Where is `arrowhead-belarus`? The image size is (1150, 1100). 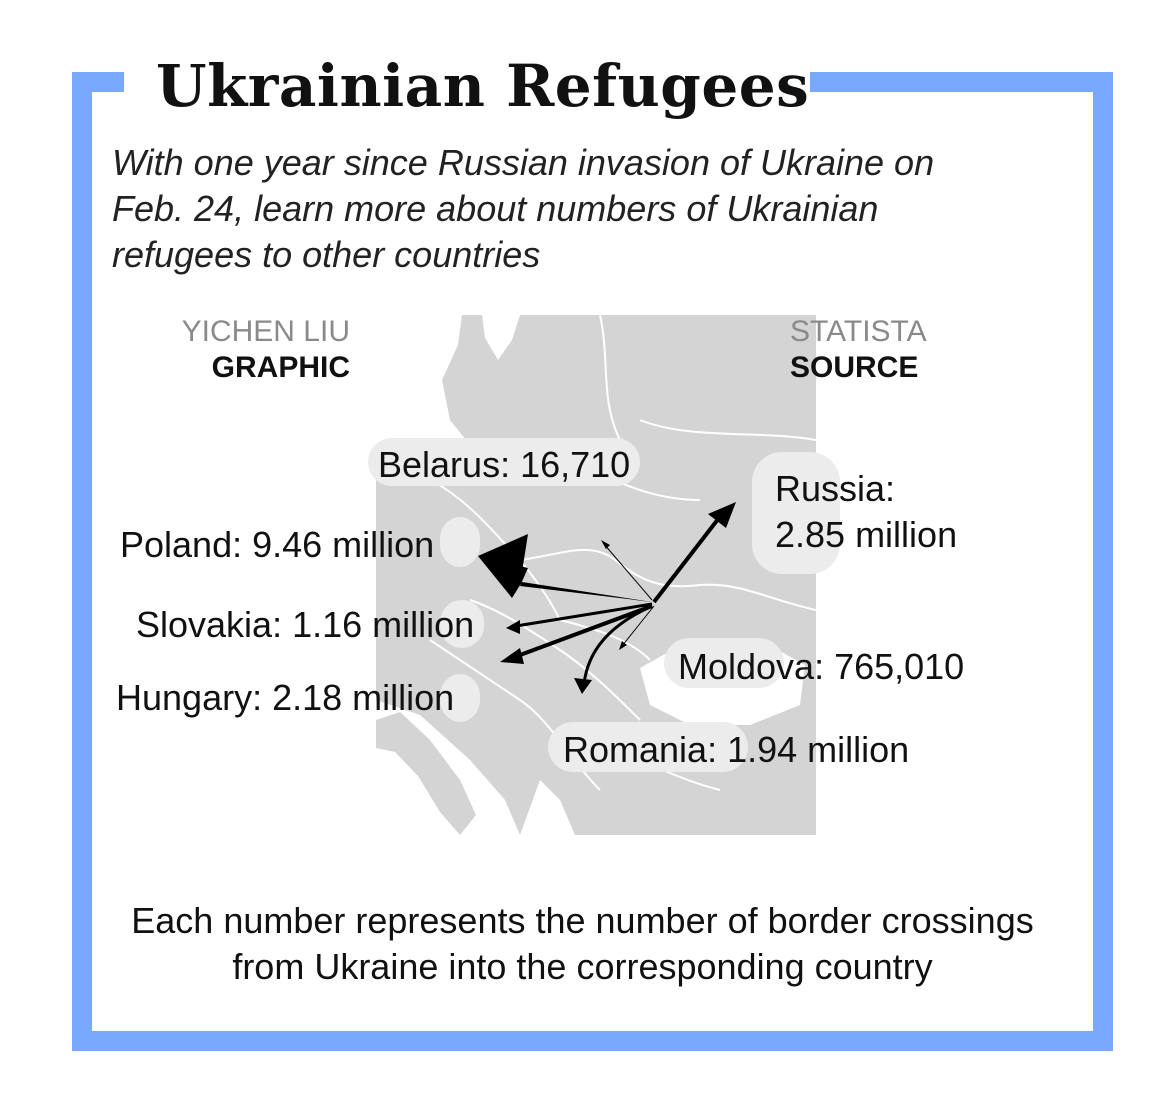
arrowhead-belarus is located at coordinates (605, 544).